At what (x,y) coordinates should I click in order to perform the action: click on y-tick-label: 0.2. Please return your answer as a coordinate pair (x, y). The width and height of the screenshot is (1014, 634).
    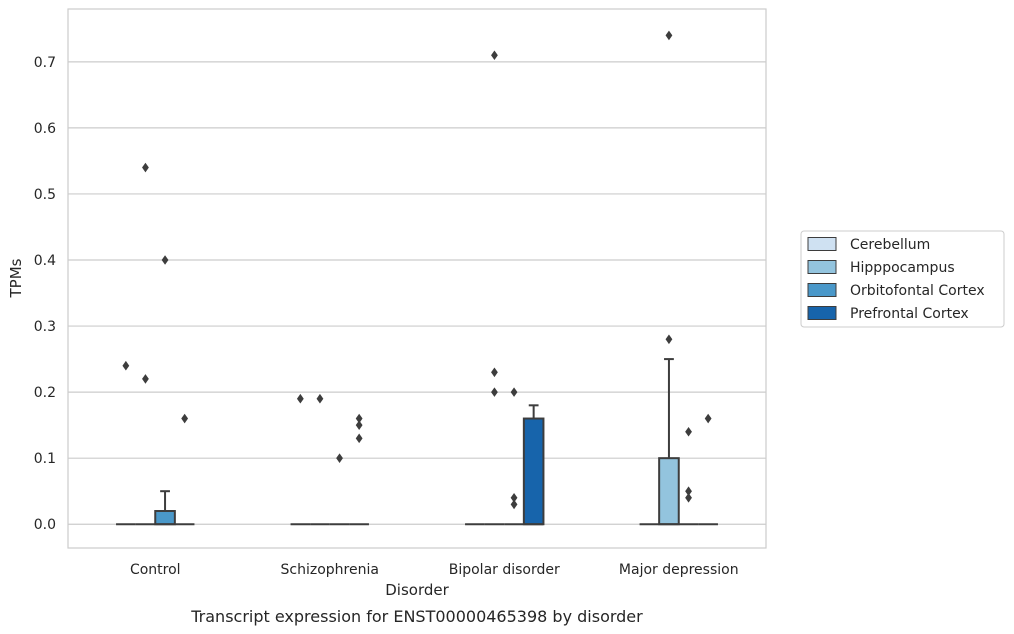
    Looking at the image, I should click on (45, 393).